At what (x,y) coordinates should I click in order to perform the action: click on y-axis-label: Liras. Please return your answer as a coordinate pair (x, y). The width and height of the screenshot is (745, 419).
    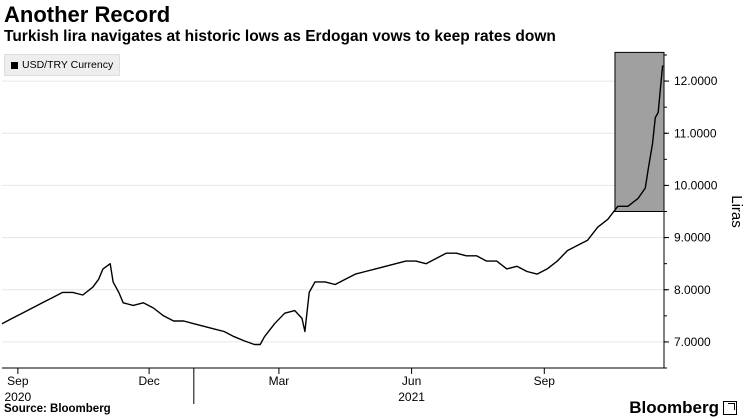
    Looking at the image, I should click on (736, 211).